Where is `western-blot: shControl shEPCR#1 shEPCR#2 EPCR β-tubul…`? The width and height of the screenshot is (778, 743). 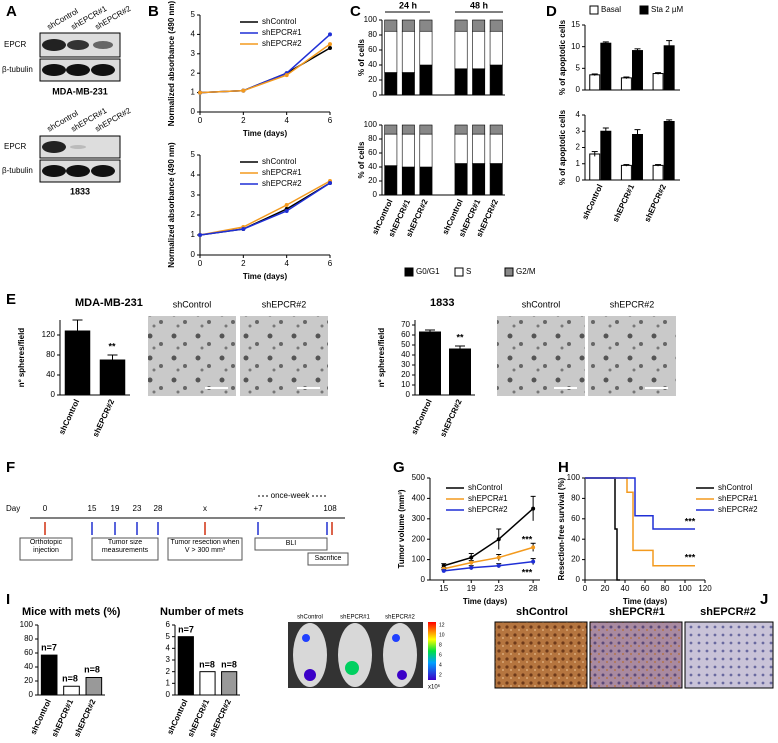
western-blot: shControl shEPCR#1 shEPCR#2 EPCR β-tubul… is located at coordinates (67, 100).